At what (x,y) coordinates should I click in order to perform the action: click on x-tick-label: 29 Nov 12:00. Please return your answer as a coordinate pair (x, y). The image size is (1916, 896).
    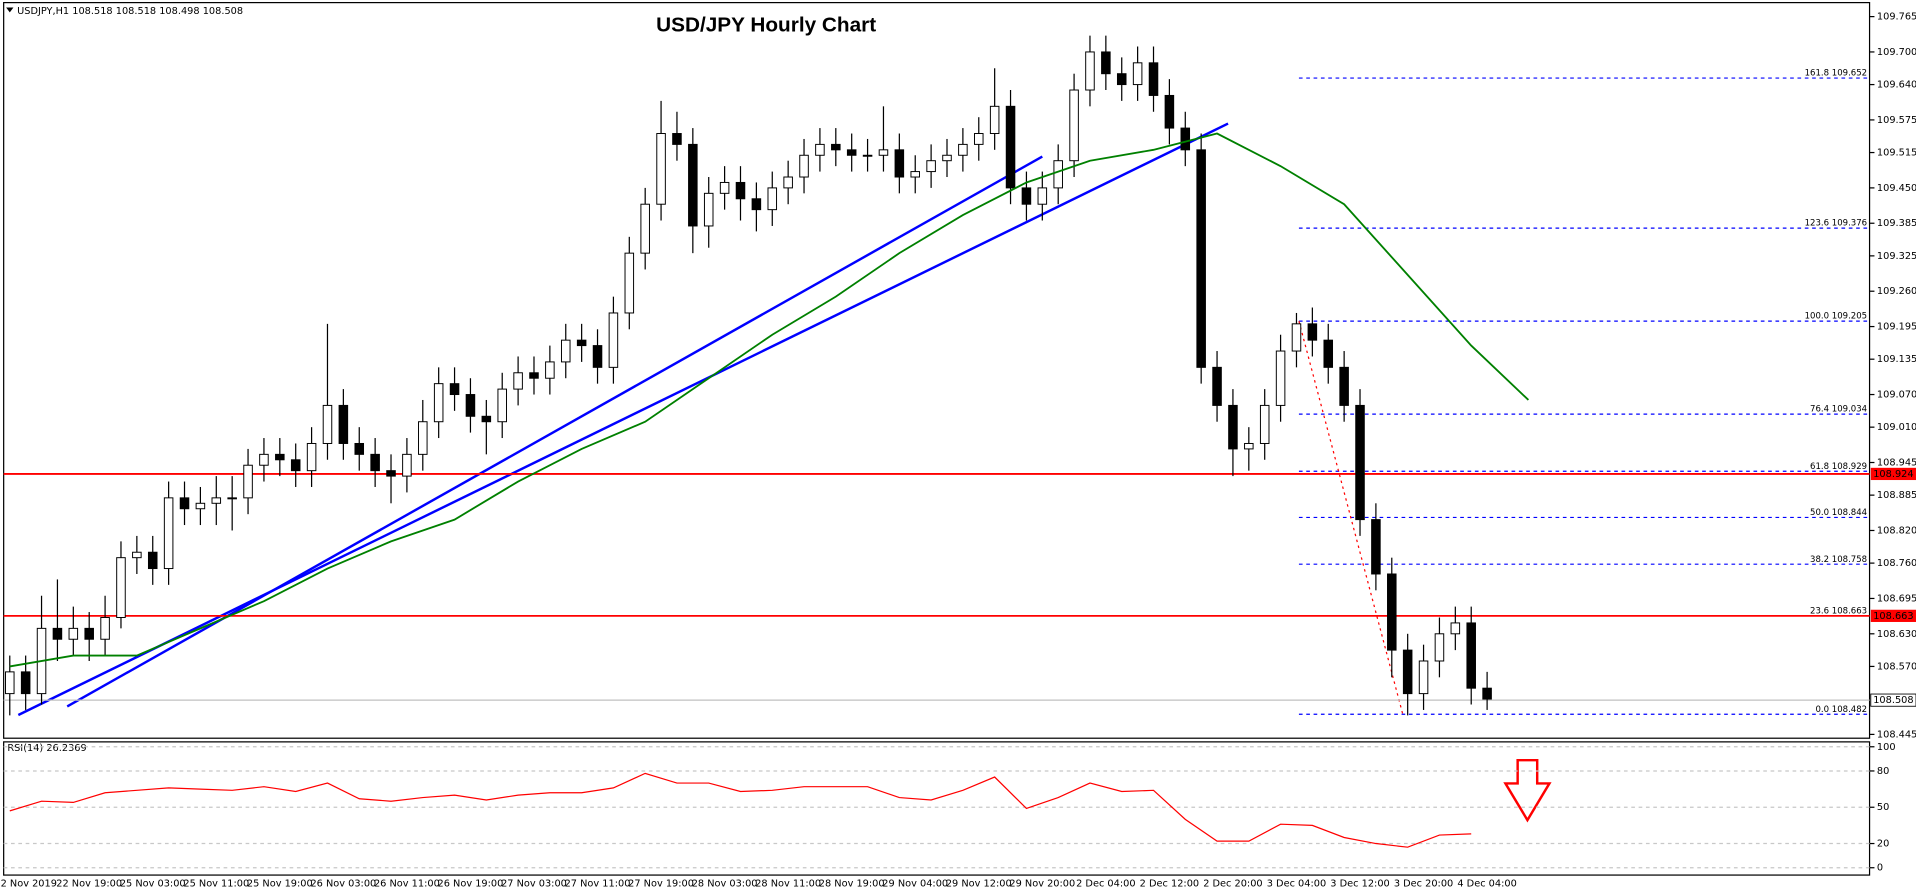
    Looking at the image, I should click on (979, 884).